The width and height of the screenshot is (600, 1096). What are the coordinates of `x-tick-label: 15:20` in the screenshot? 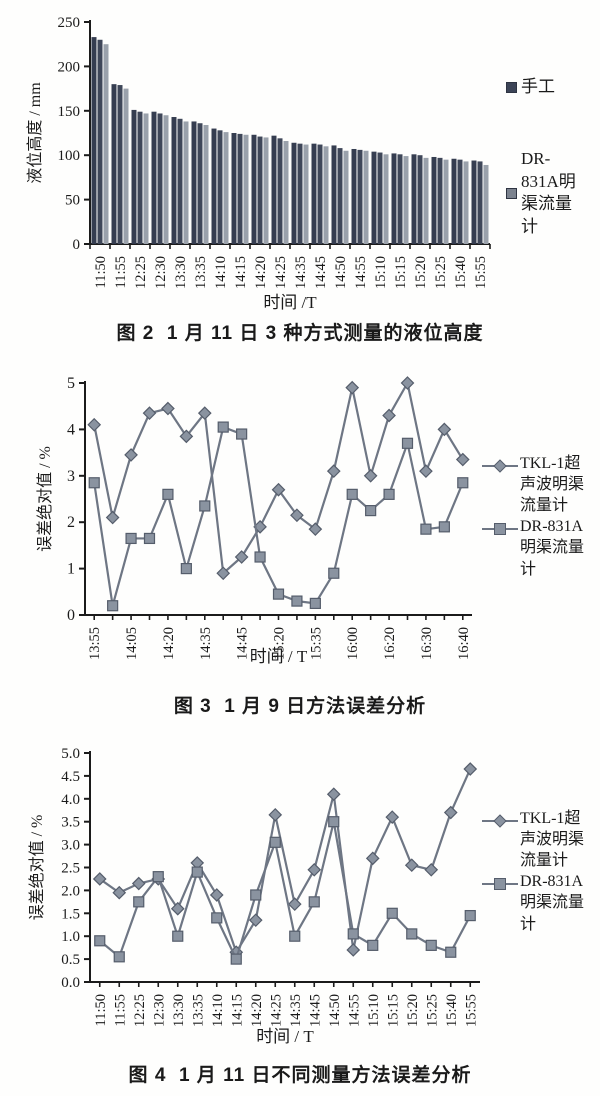 It's located at (421, 272).